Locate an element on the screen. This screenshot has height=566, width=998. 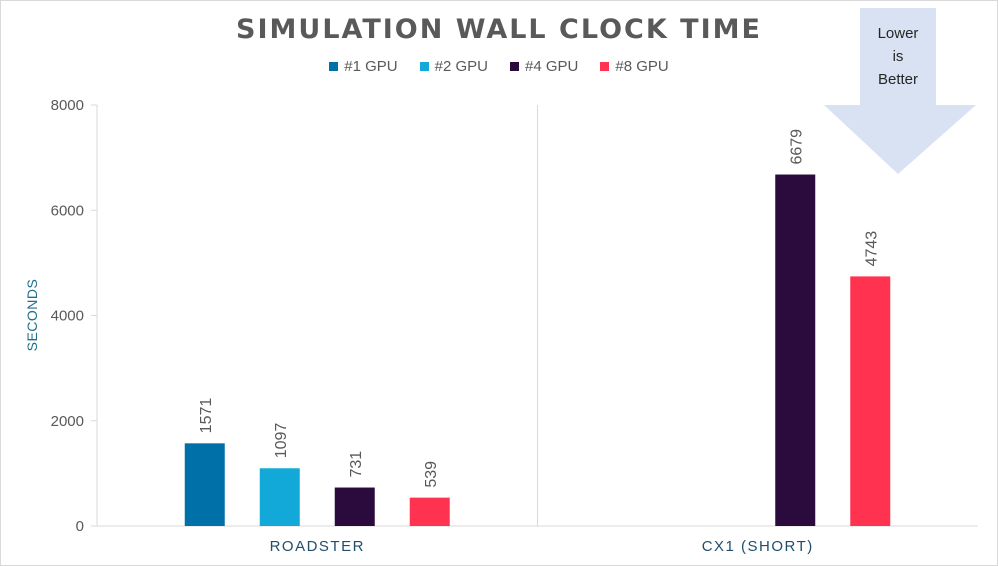
lower-is-better-arrow is located at coordinates (900, 91).